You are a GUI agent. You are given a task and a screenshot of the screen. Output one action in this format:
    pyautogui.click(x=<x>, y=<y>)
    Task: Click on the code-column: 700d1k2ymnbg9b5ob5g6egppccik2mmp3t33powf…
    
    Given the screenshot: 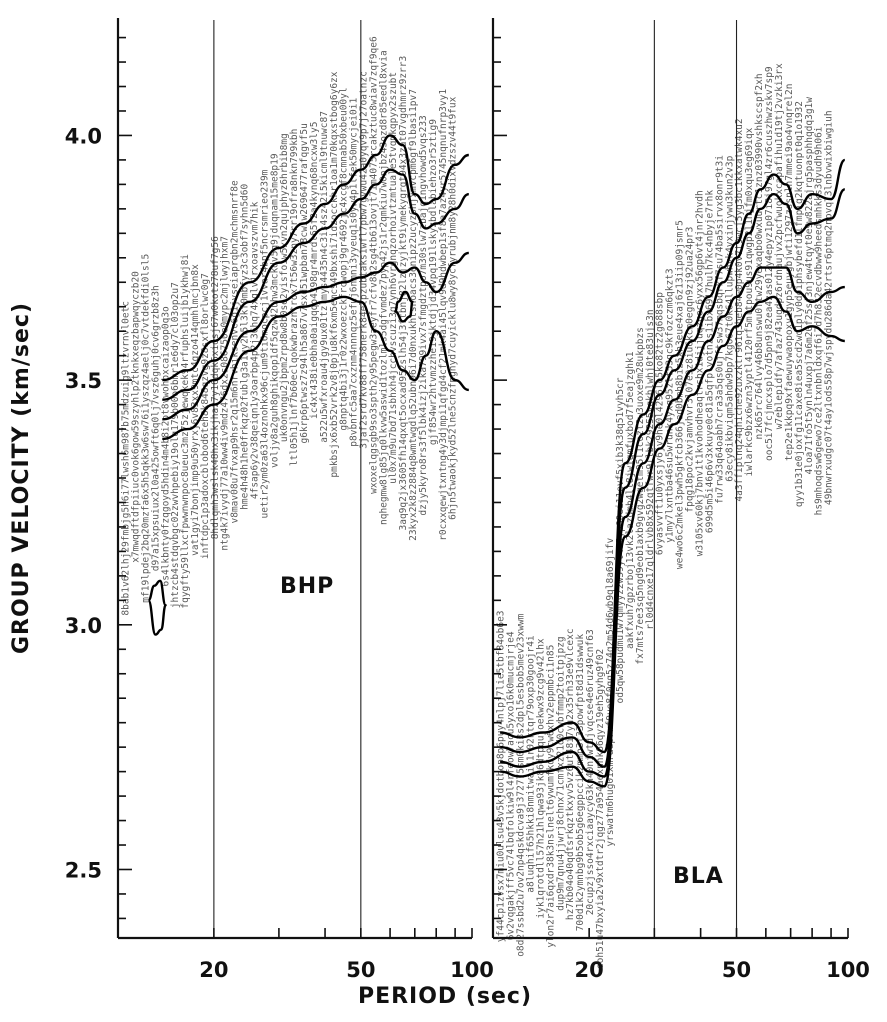 What is the action you would take?
    pyautogui.click(x=580, y=783)
    